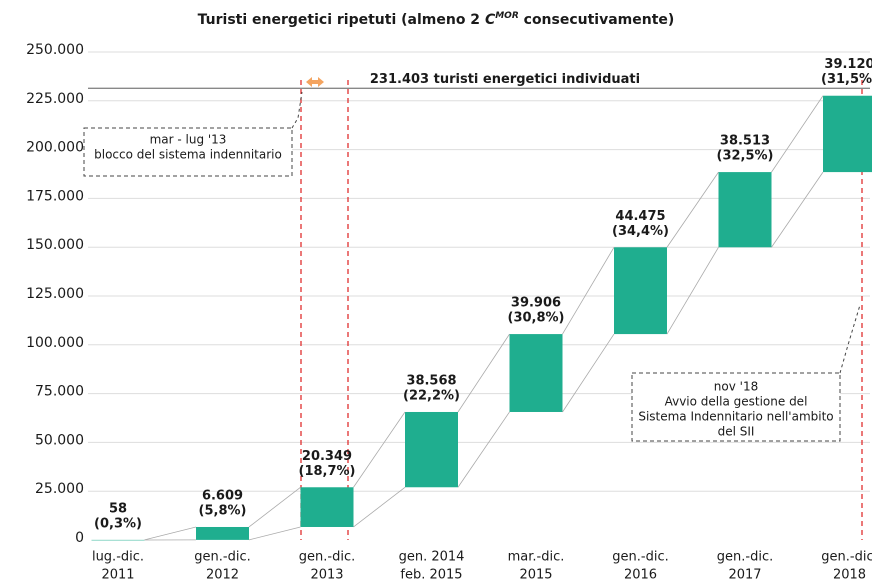  I want to click on y-tick-label: 200.000, so click(55, 148).